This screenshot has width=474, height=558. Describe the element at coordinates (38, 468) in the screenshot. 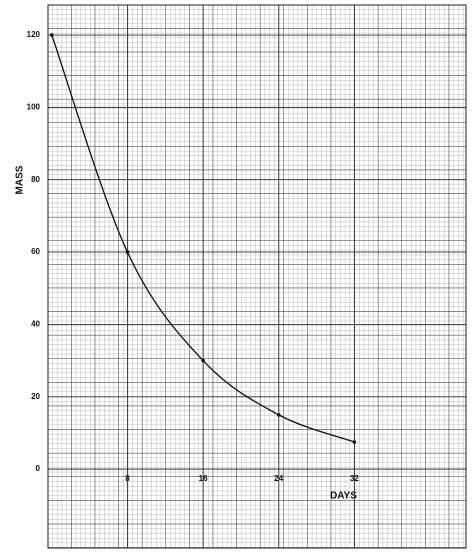

I see `y-tick-label: 0` at that location.